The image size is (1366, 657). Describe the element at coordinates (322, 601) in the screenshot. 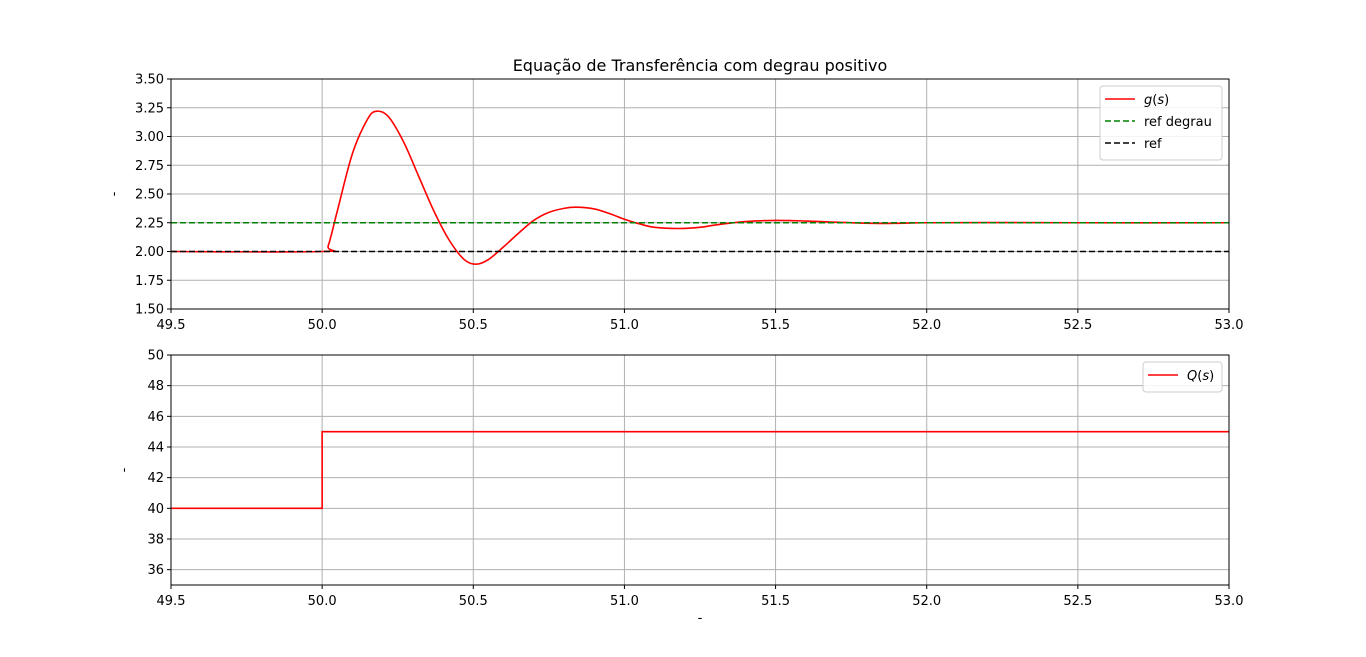

I see `bottom-chart-xtick-label: 50.0` at that location.